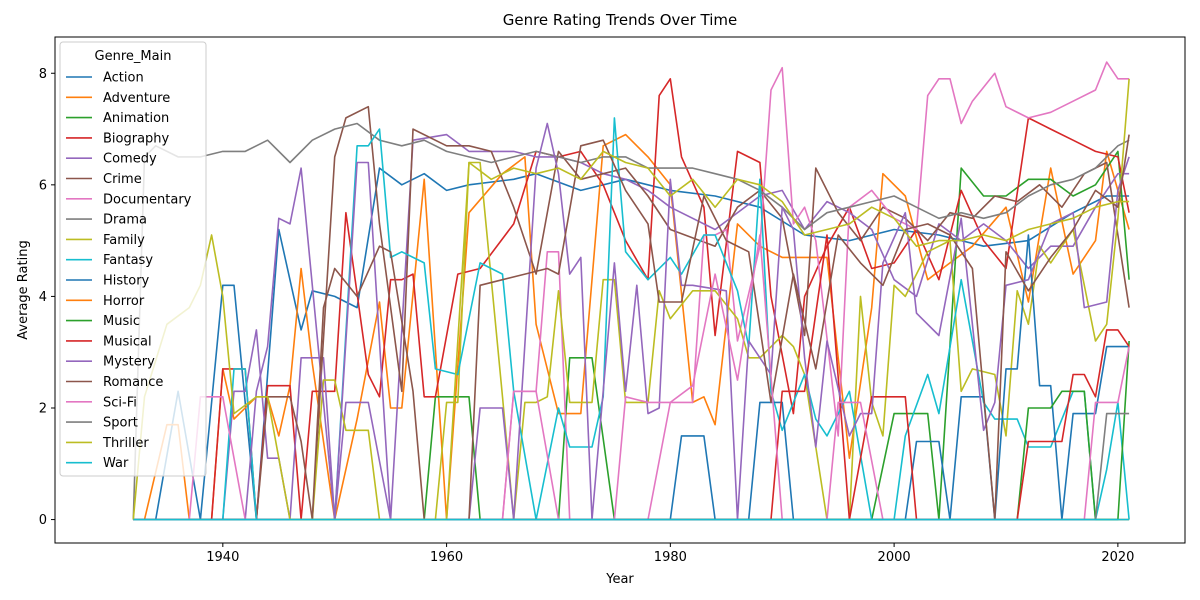 Image resolution: width=1200 pixels, height=600 pixels. What do you see at coordinates (43, 297) in the screenshot?
I see `y-tick-label: 4` at bounding box center [43, 297].